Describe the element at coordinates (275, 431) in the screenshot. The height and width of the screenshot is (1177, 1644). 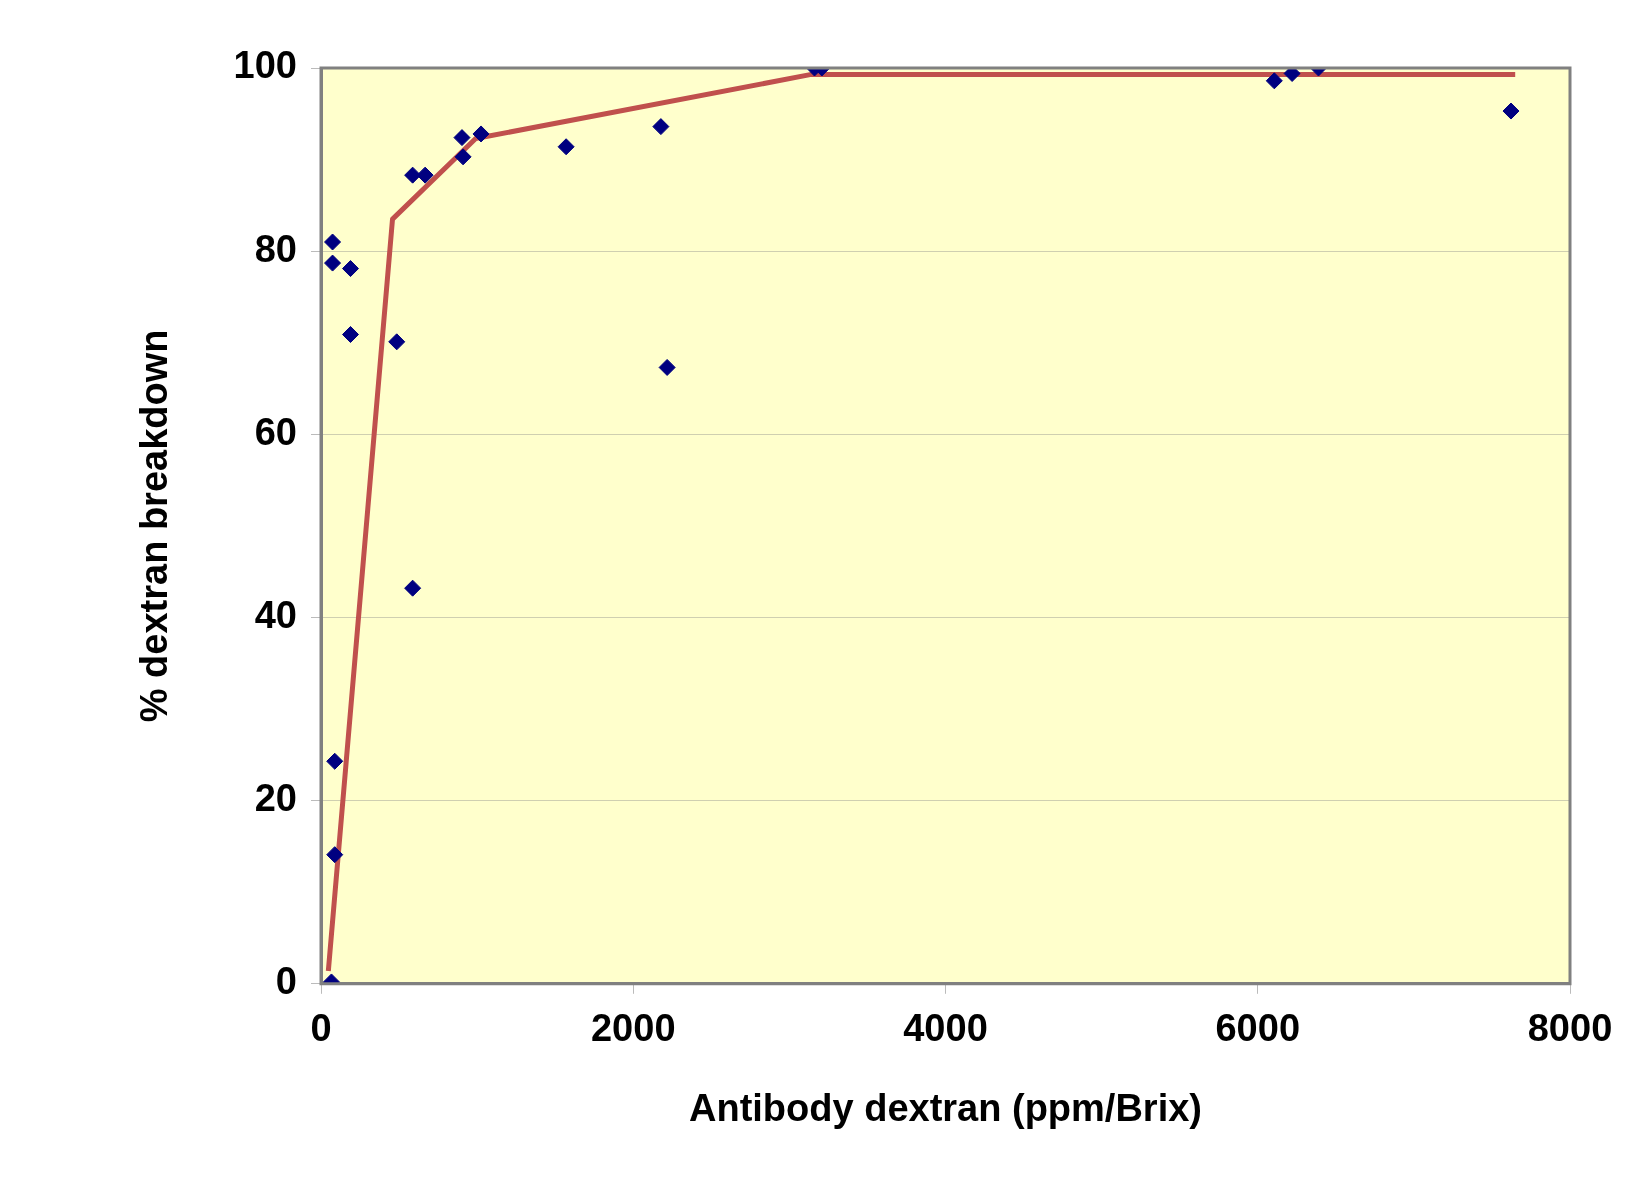
I see `y-tick-label: 60` at that location.